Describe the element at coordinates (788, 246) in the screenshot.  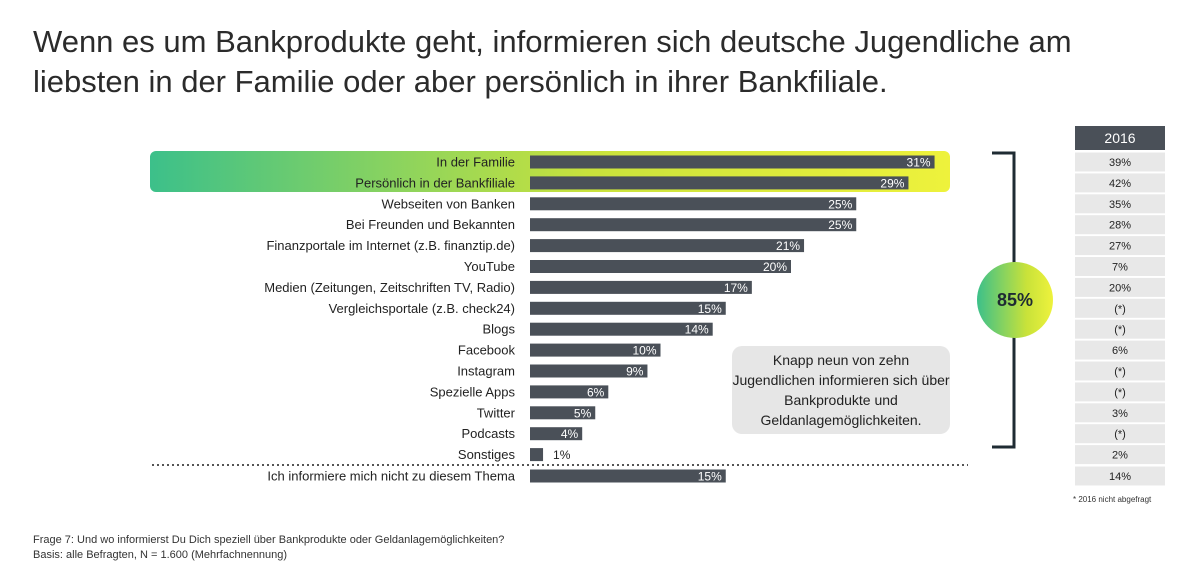
I see `value-label: 21%` at that location.